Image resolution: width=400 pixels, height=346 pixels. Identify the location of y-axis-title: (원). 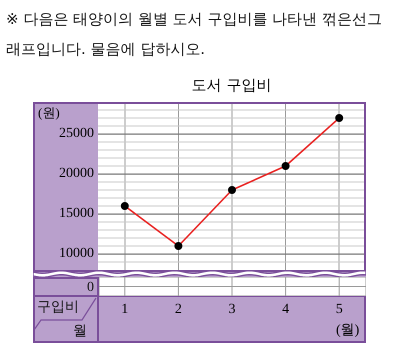
(49, 113).